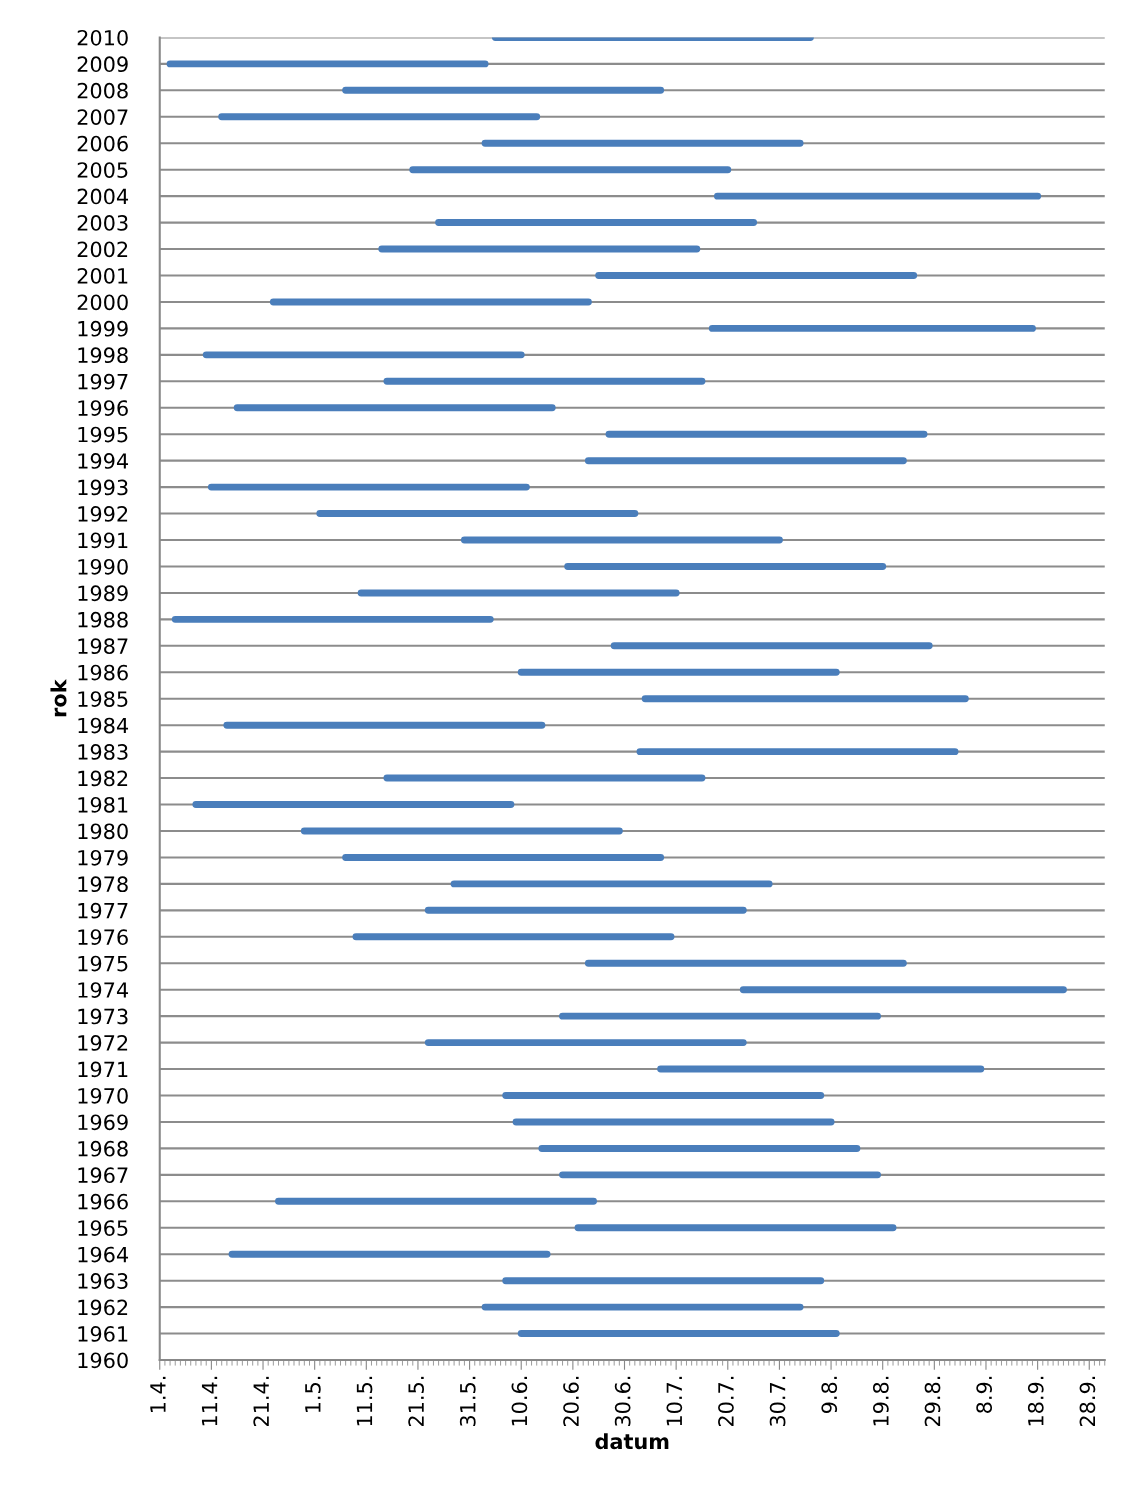  Describe the element at coordinates (103, 408) in the screenshot. I see `y-tick-label: 1996` at that location.